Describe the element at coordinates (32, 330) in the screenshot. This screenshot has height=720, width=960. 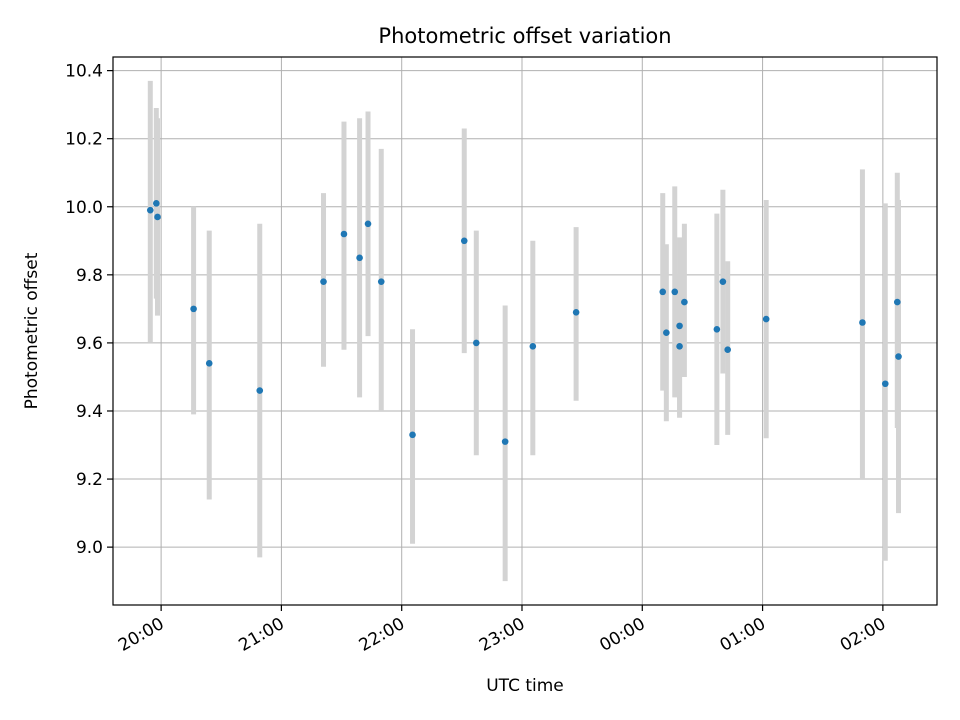
I see `y-axis-label: Photometric offset` at that location.